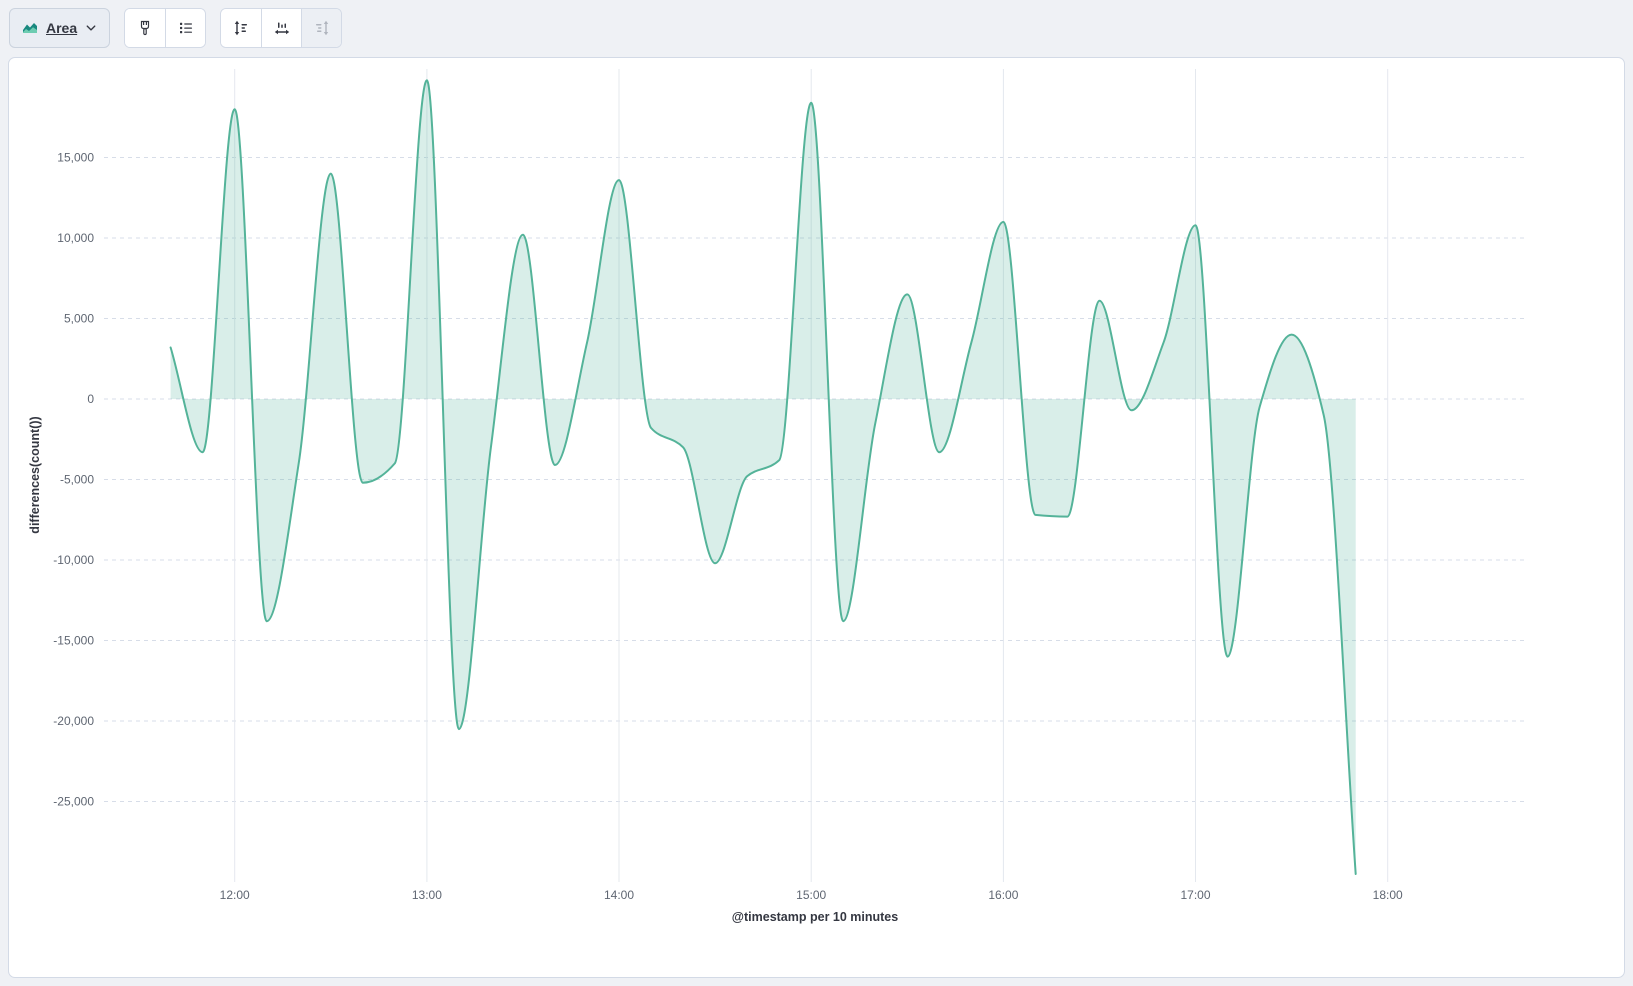  I want to click on svg-text: 16:00, so click(1003, 895).